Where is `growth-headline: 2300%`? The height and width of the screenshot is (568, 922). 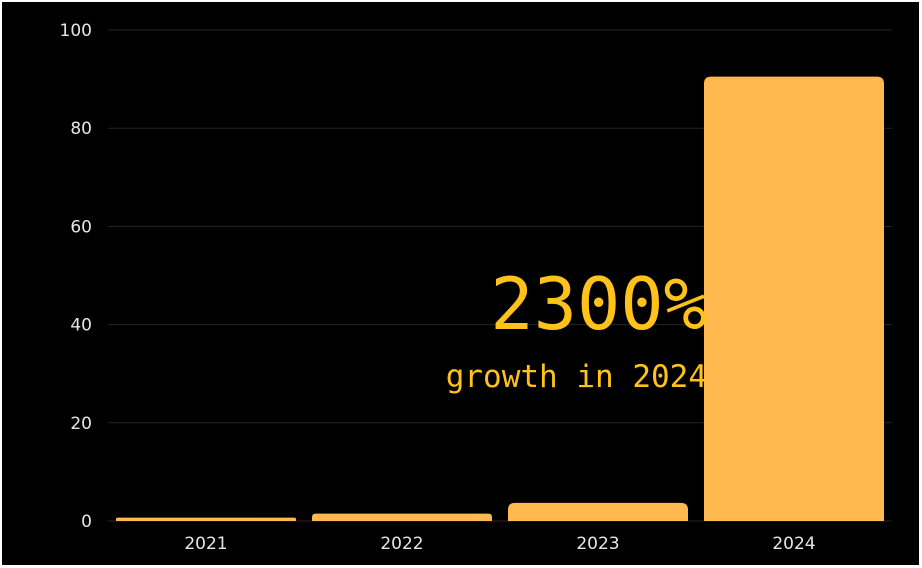 growth-headline: 2300% is located at coordinates (598, 304).